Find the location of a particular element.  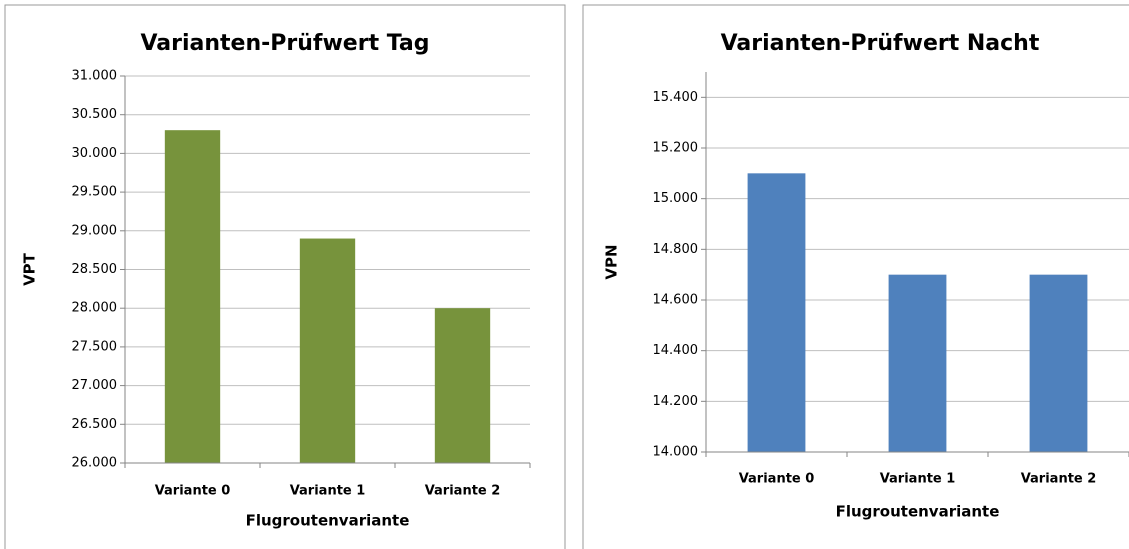

y-tick-label: 26.500 is located at coordinates (95, 424).